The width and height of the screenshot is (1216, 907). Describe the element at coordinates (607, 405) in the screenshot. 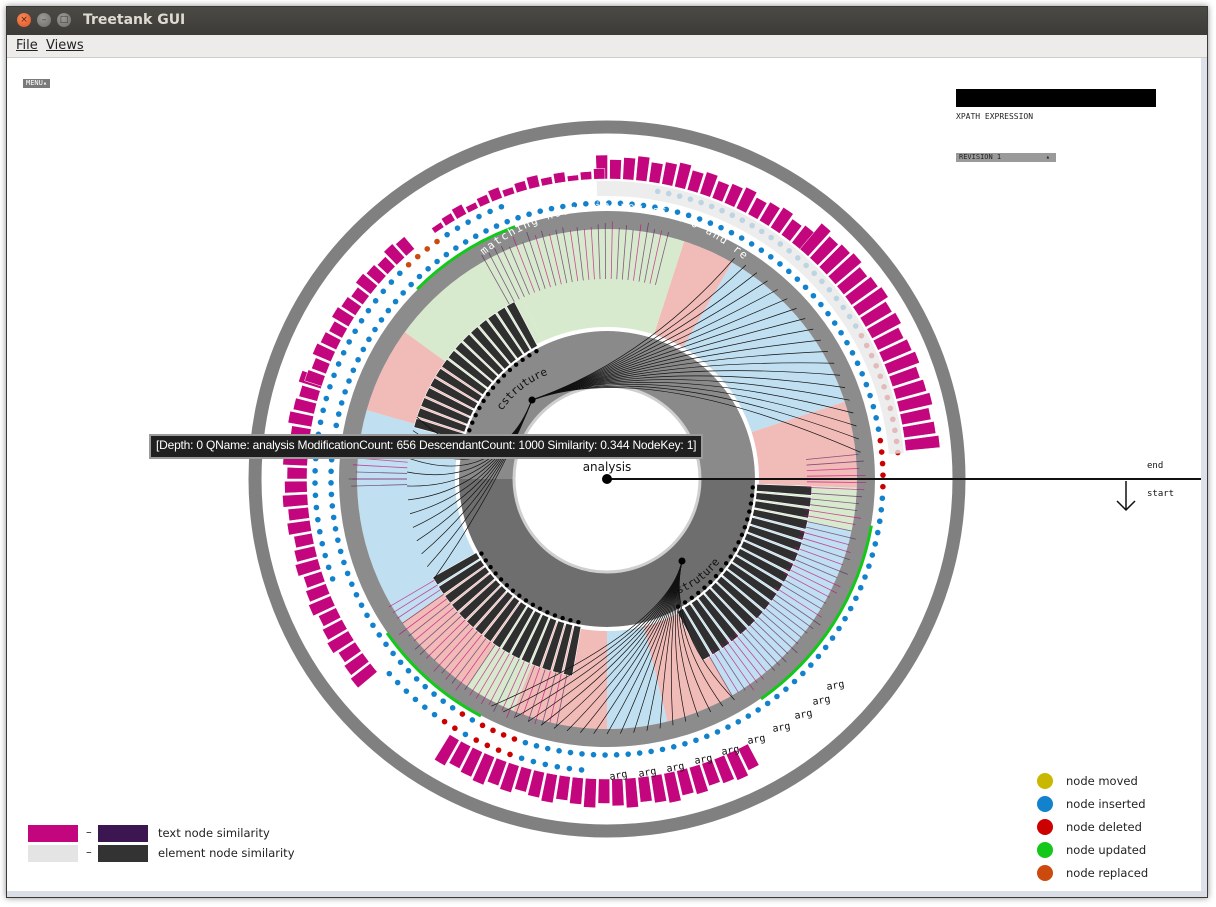

I see `cstruture-ring` at that location.